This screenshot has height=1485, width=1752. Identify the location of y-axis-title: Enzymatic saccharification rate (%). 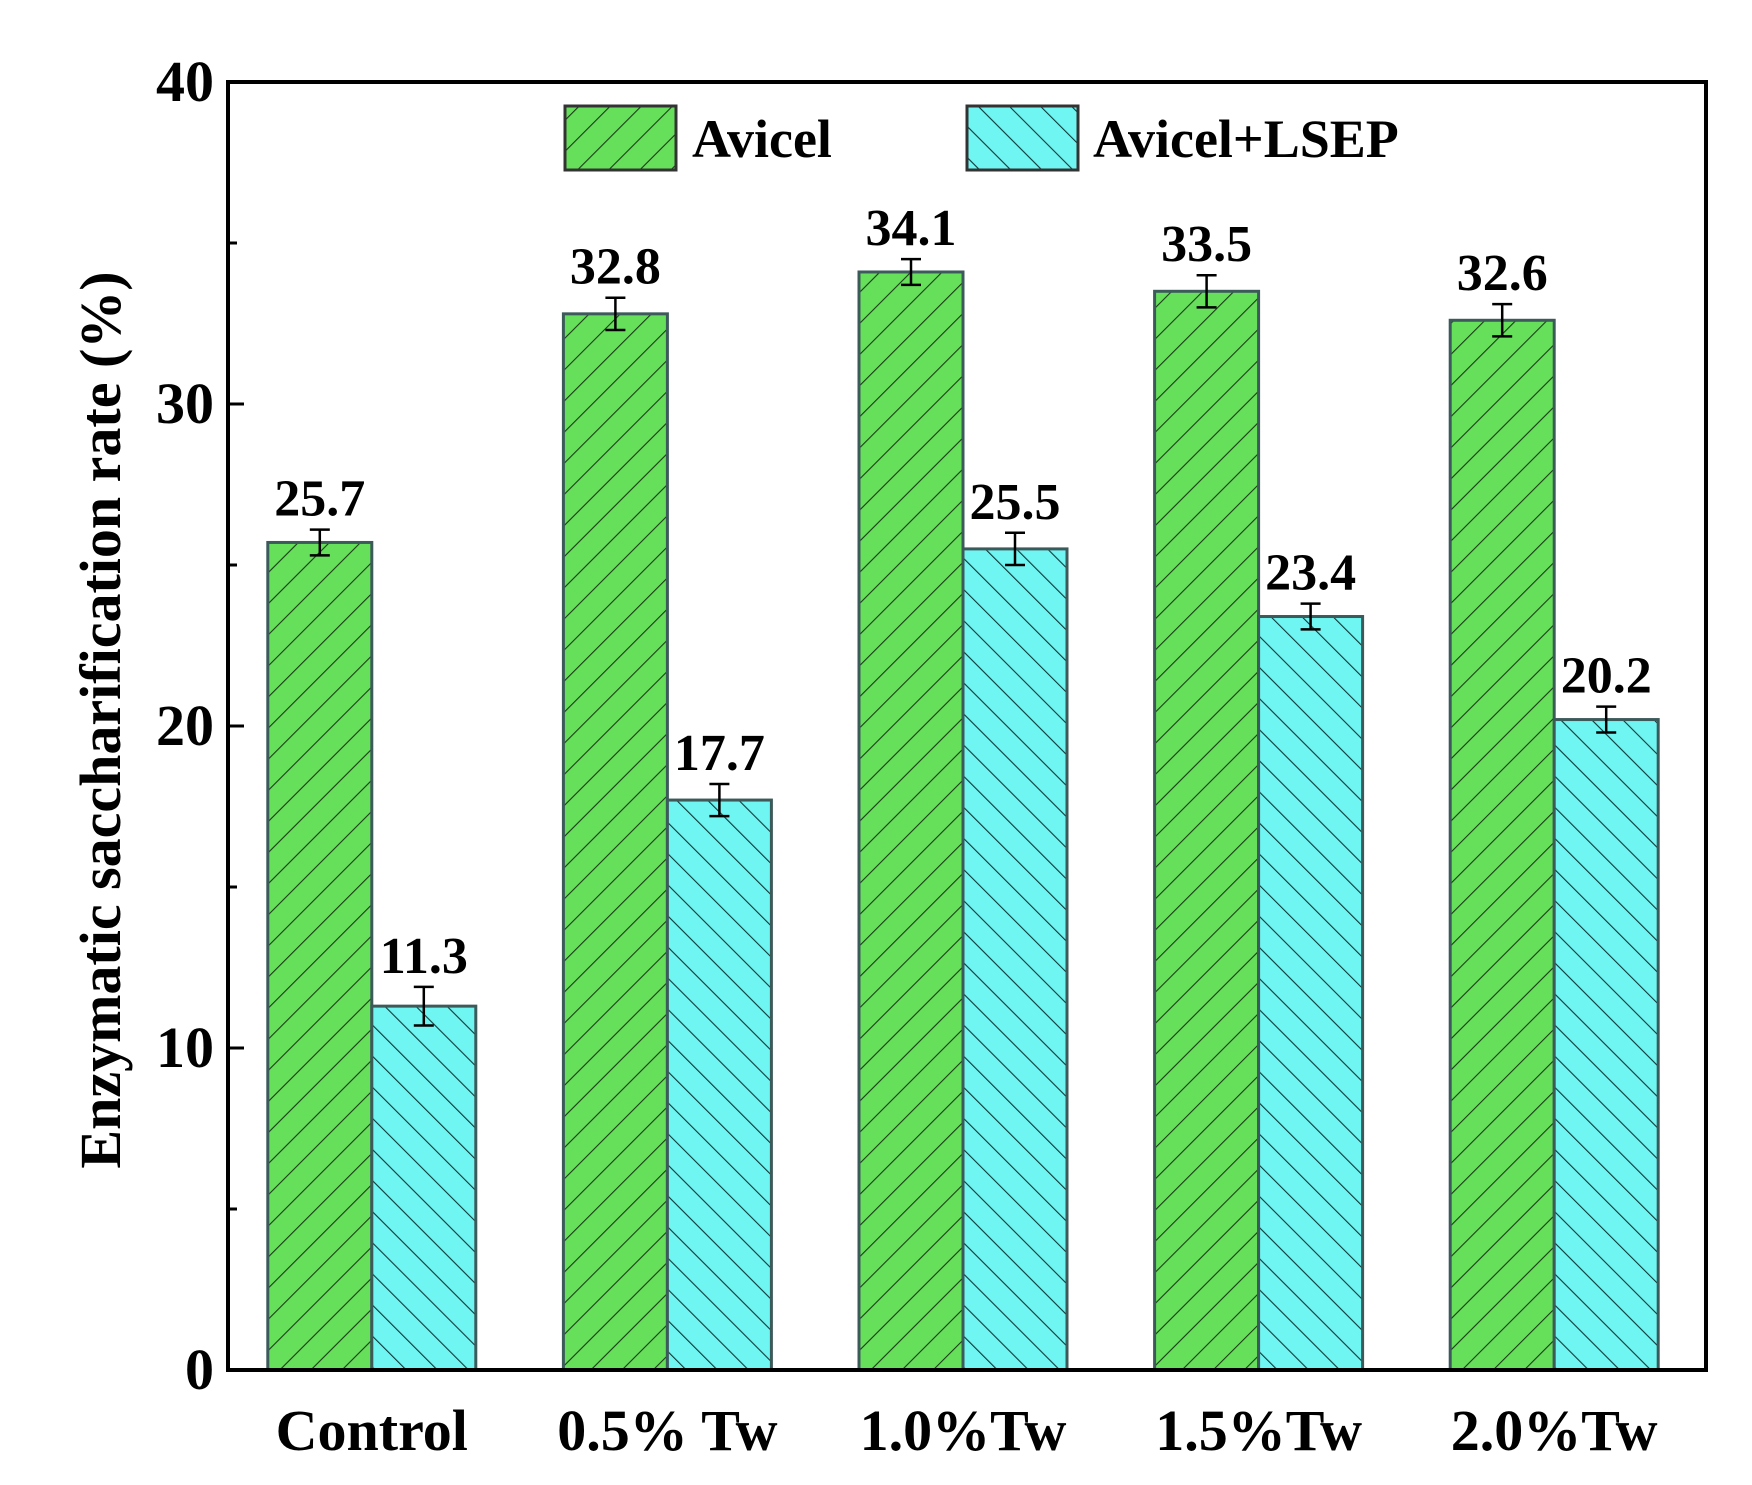
(100, 719).